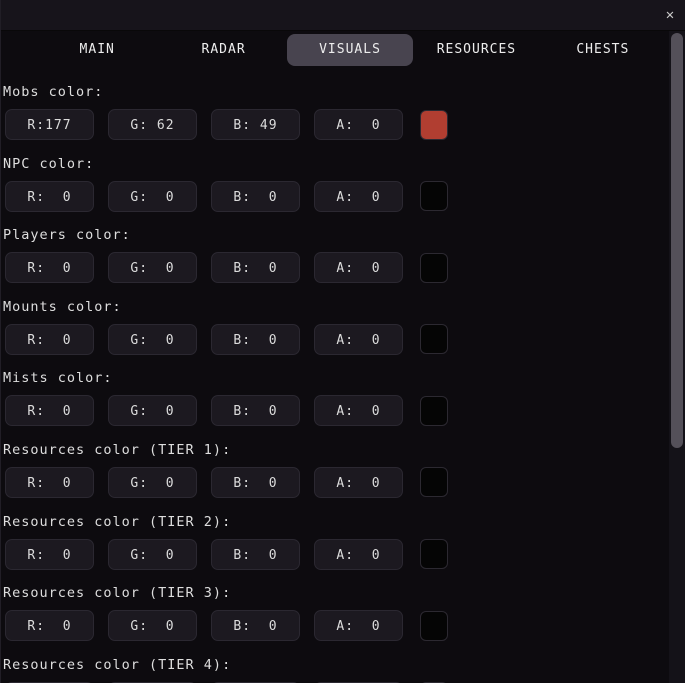  Describe the element at coordinates (476, 49) in the screenshot. I see `tab-resources: RESOURCES` at that location.